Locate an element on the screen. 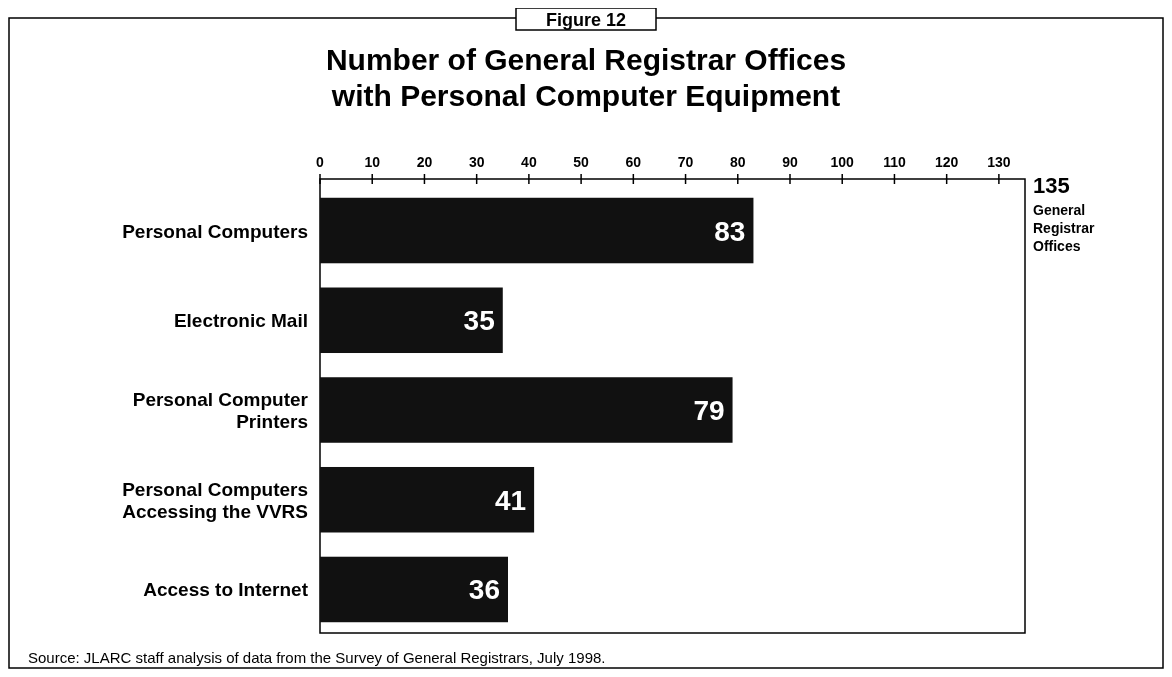 The width and height of the screenshot is (1172, 677). x-tick-label: 0 is located at coordinates (320, 162).